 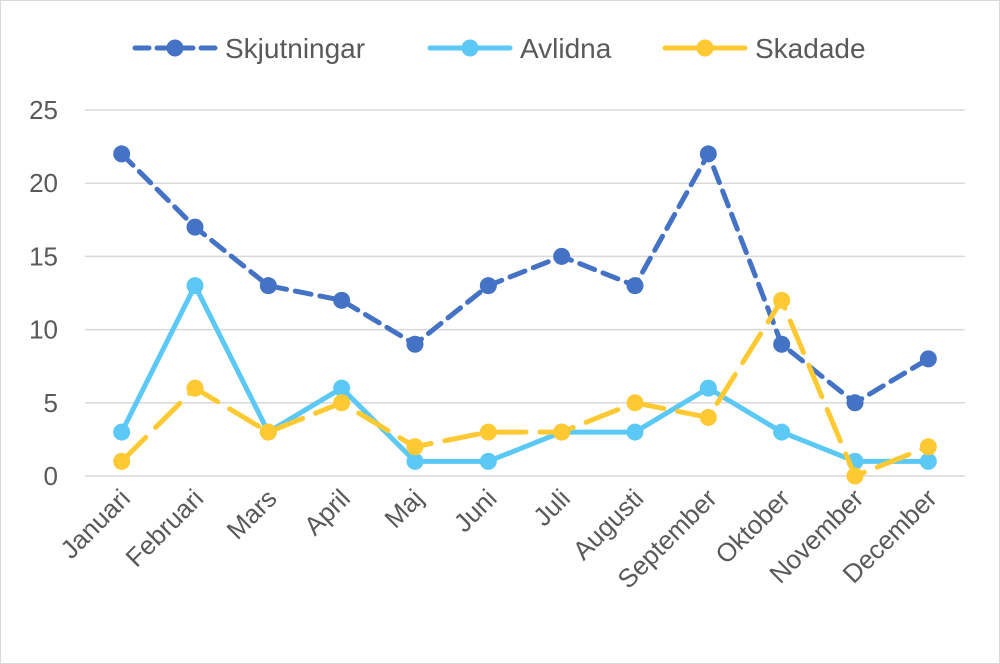 I want to click on point-avlidna-maj, so click(x=415, y=461).